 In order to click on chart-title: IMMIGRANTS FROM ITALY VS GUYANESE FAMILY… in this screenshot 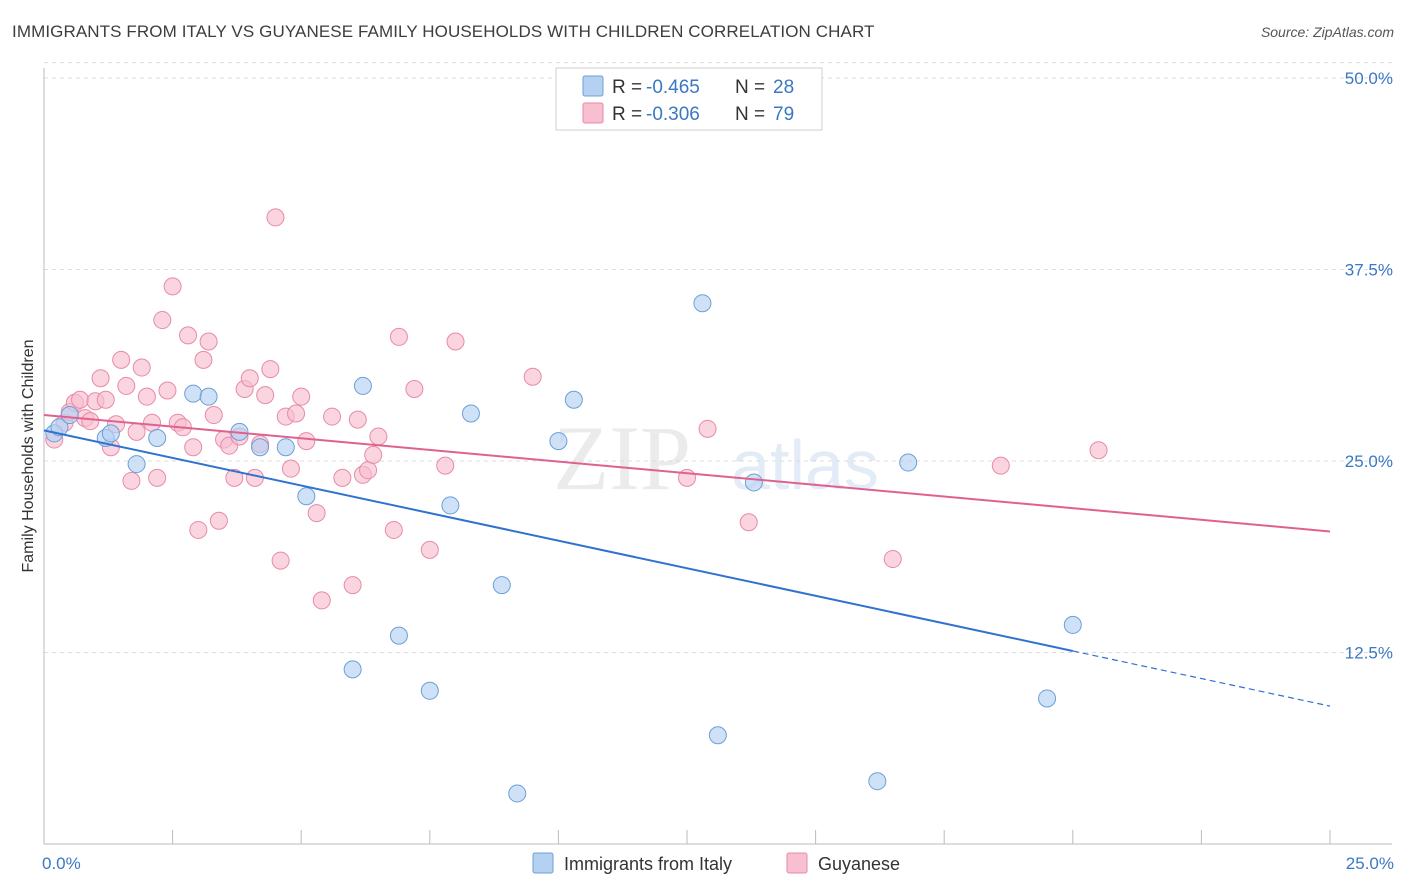, I will do `click(443, 31)`.